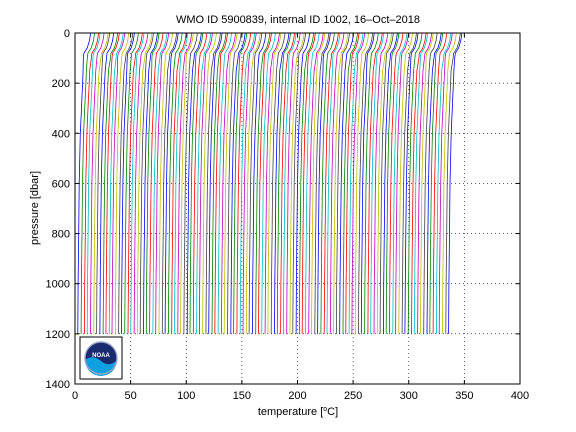  What do you see at coordinates (332, 412) in the screenshot?
I see `x-axis-label-suffix: C]` at bounding box center [332, 412].